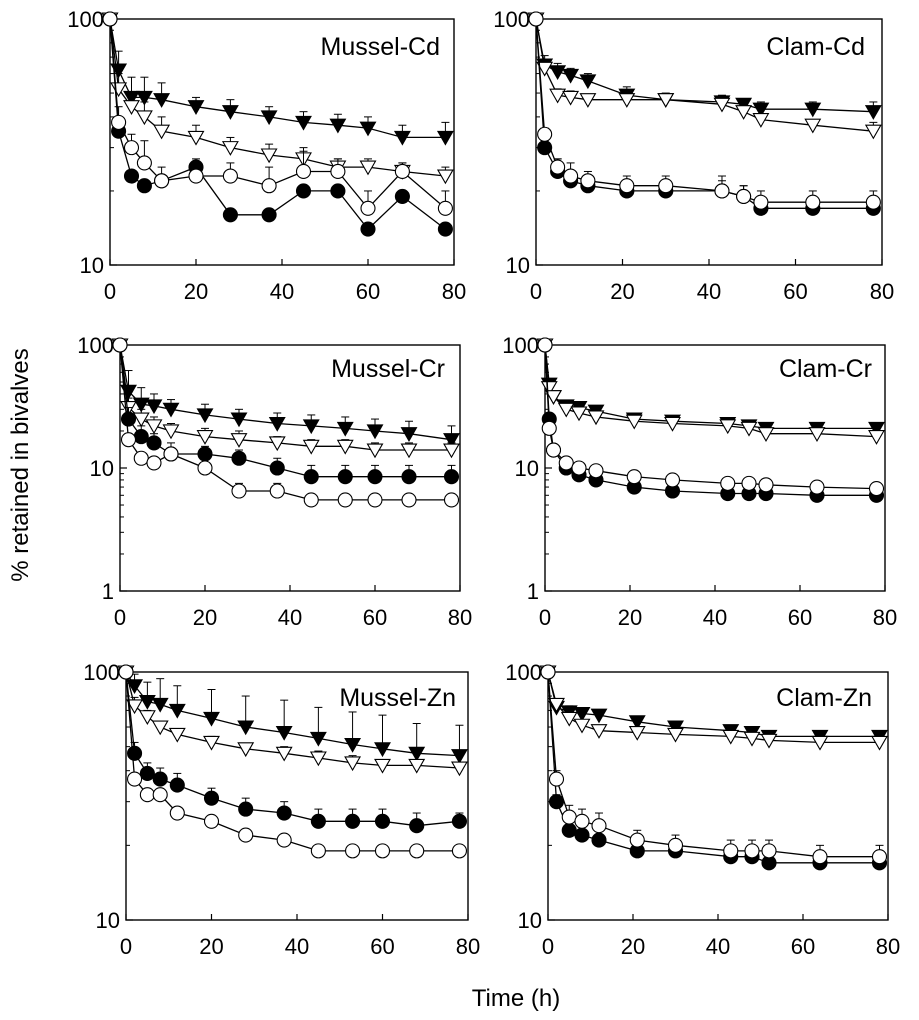 The height and width of the screenshot is (1020, 919). I want to click on x-tick-label: 40, so click(290, 617).